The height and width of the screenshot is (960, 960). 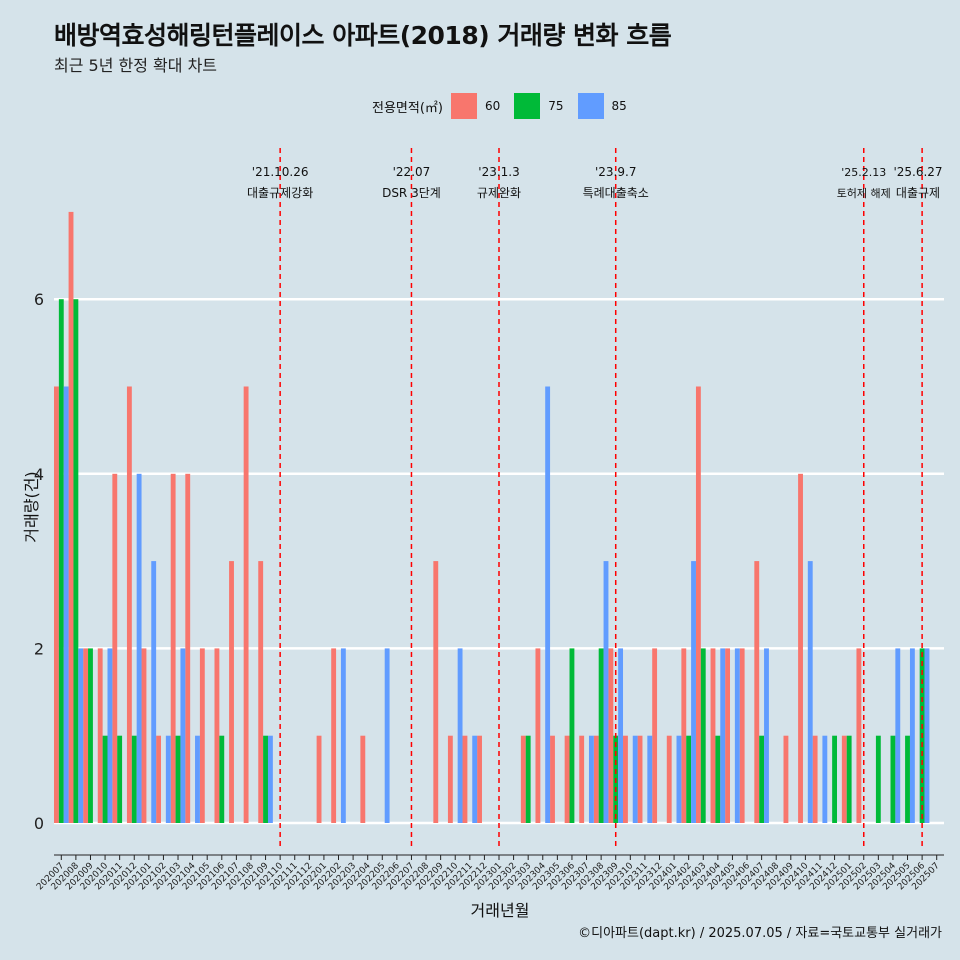 What do you see at coordinates (506, 106) in the screenshot?
I see `legend: 전용면적(㎡) 60 75 85` at bounding box center [506, 106].